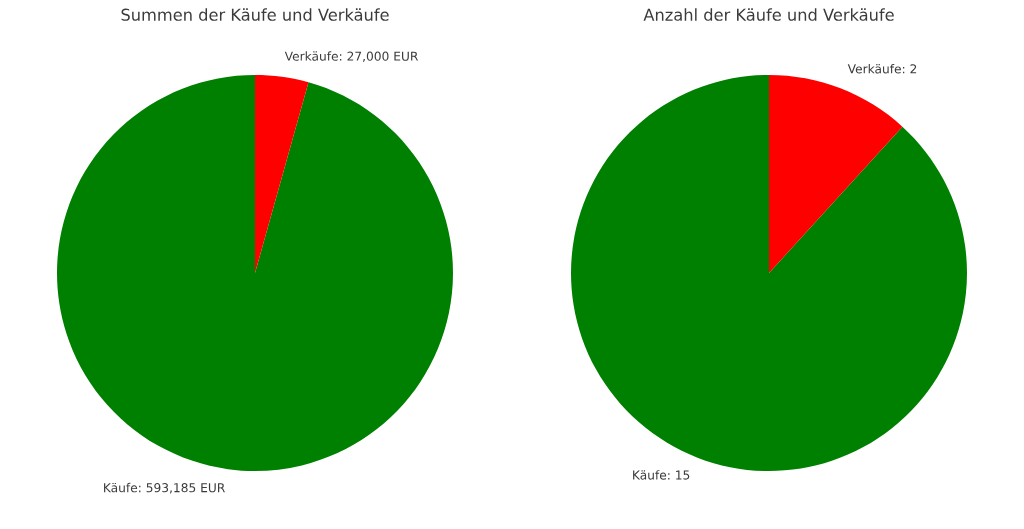 The image size is (1024, 529). Describe the element at coordinates (351, 57) in the screenshot. I see `slice-label: Verkäufe: 27,000 EUR` at that location.